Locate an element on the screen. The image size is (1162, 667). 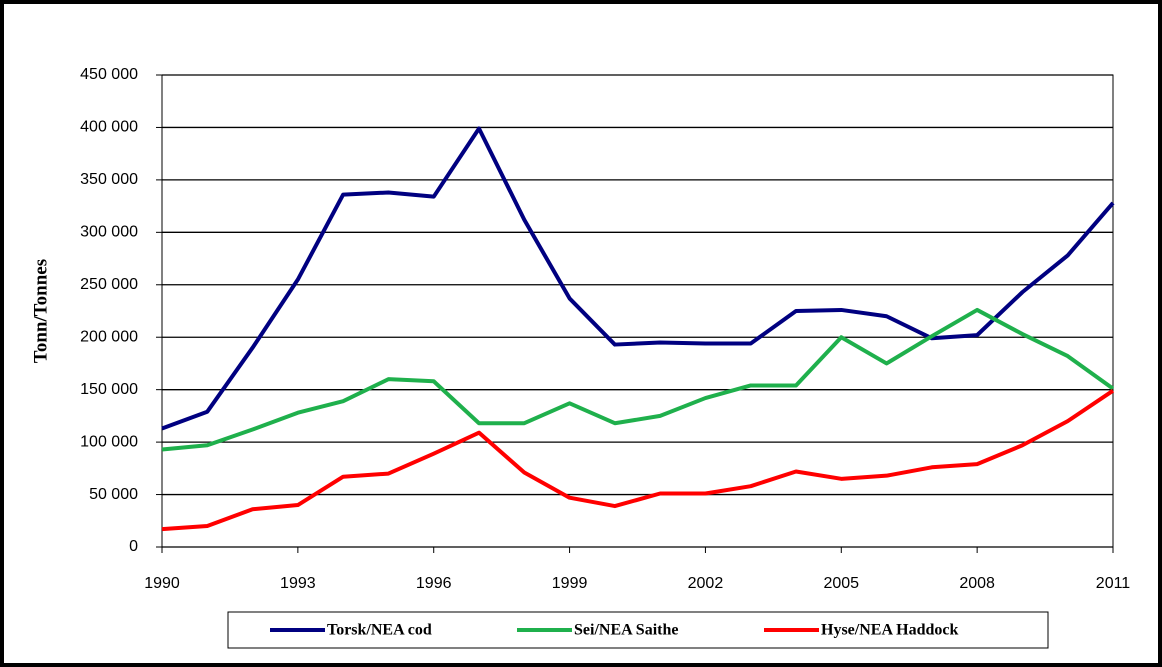
y-tick-label: 250 000 is located at coordinates (109, 284).